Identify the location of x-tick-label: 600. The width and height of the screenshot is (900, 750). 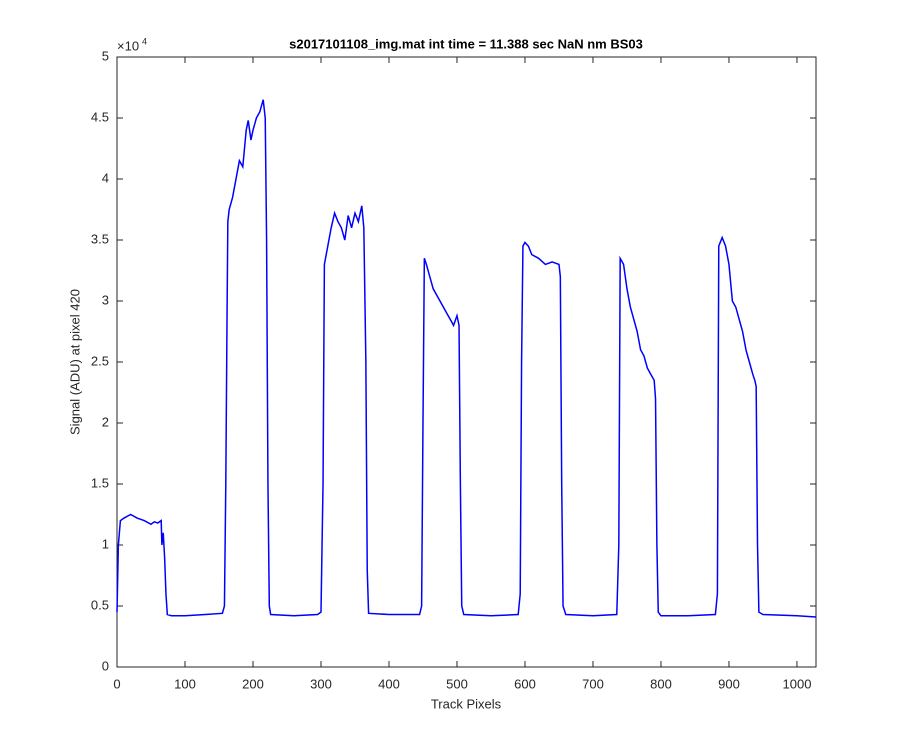
(525, 683).